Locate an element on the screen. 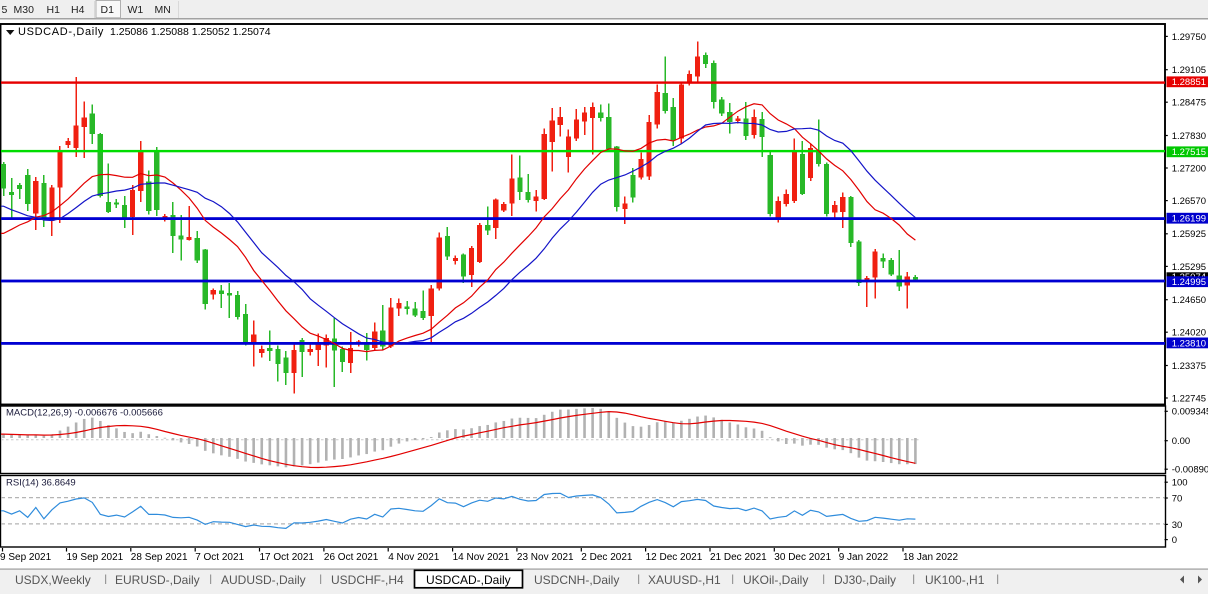 The width and height of the screenshot is (1208, 594). svg-text: 23 Nov 2021 is located at coordinates (545, 557).